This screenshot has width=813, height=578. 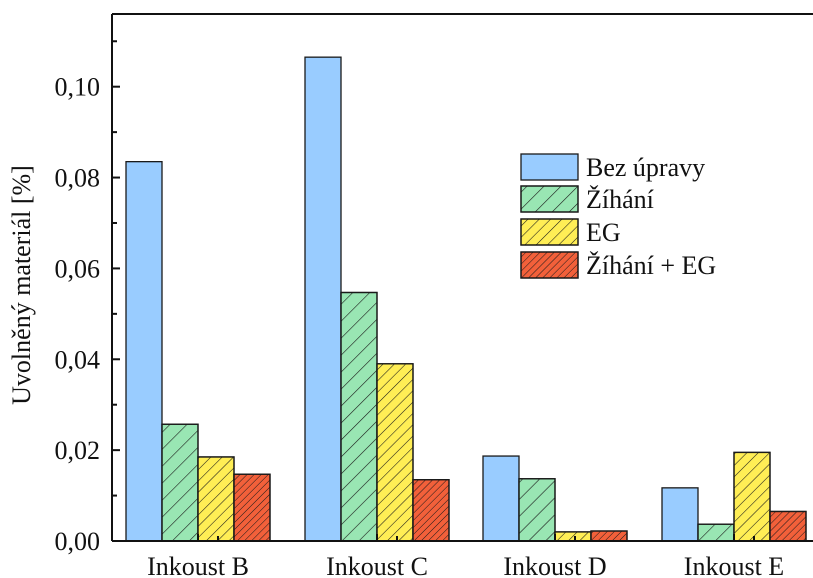 I want to click on bar-hatch-inkoust-d--h-n-, so click(x=537, y=510).